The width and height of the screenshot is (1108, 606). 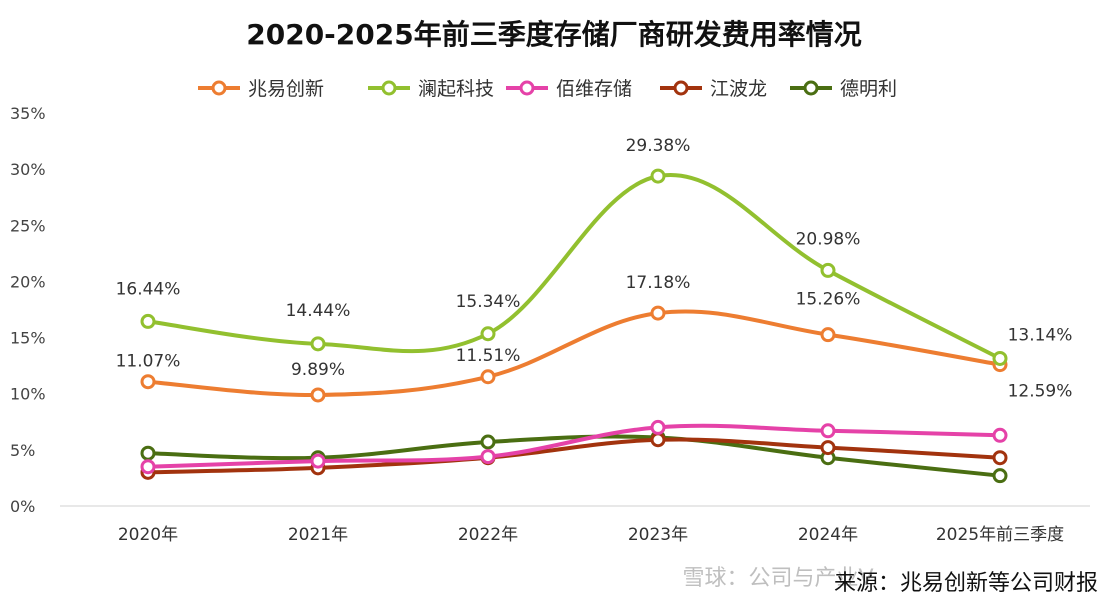 I want to click on data-label: 20.98%, so click(x=828, y=239).